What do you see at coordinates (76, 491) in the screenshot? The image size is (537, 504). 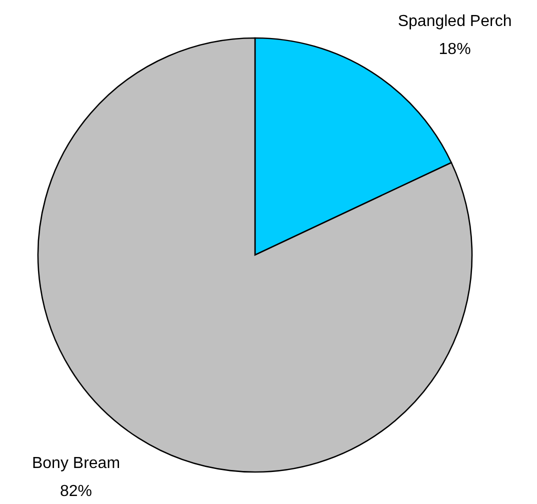 I see `data-label: 82%` at bounding box center [76, 491].